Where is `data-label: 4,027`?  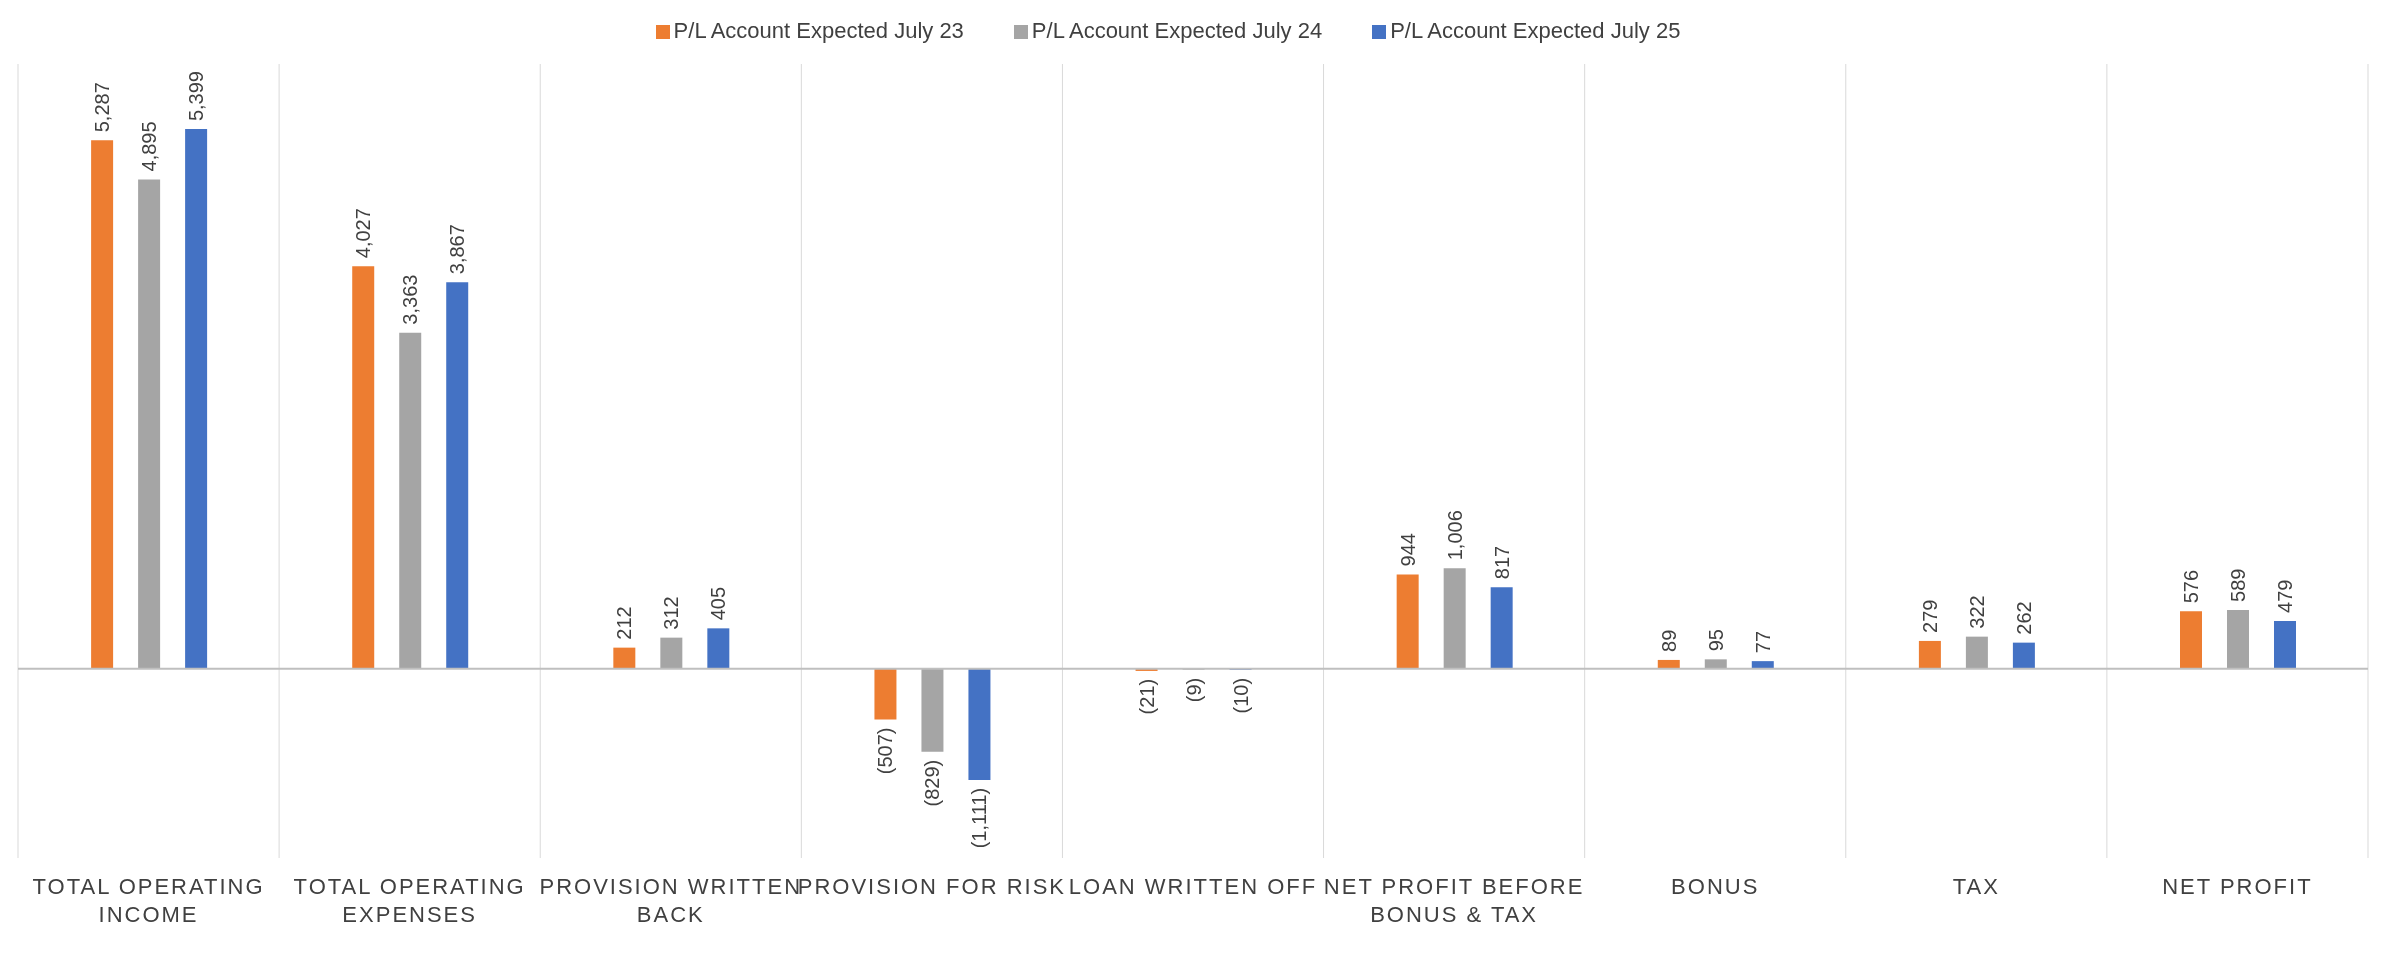
data-label: 4,027 is located at coordinates (363, 233).